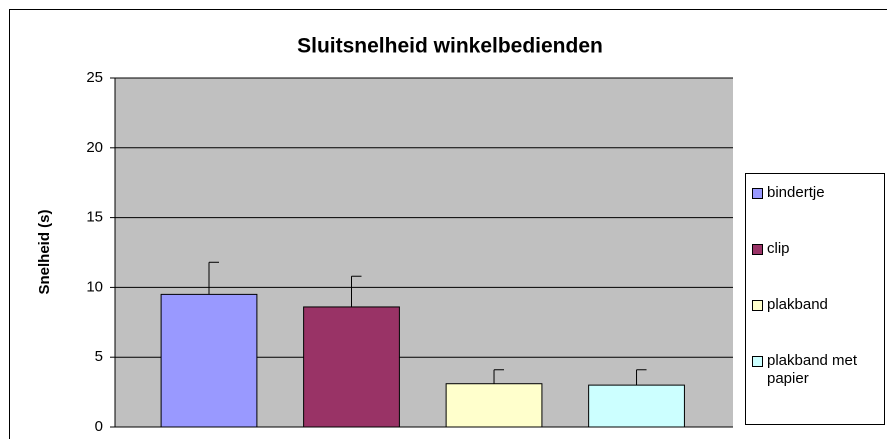  What do you see at coordinates (94, 217) in the screenshot?
I see `y-tick-label: 15` at bounding box center [94, 217].